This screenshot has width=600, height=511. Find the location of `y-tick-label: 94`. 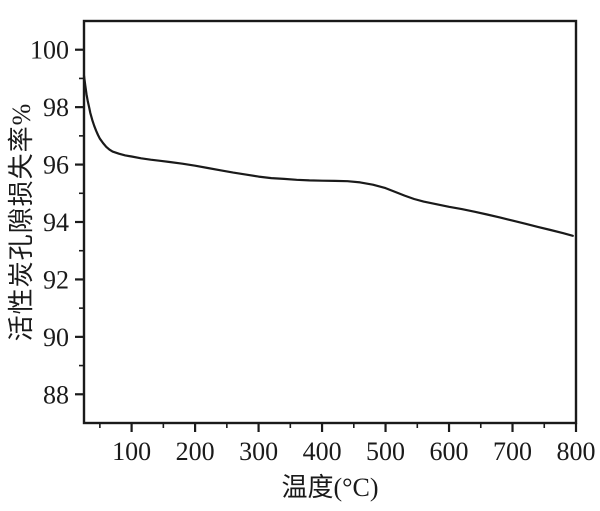

y-tick-label: 94 is located at coordinates (56, 222).